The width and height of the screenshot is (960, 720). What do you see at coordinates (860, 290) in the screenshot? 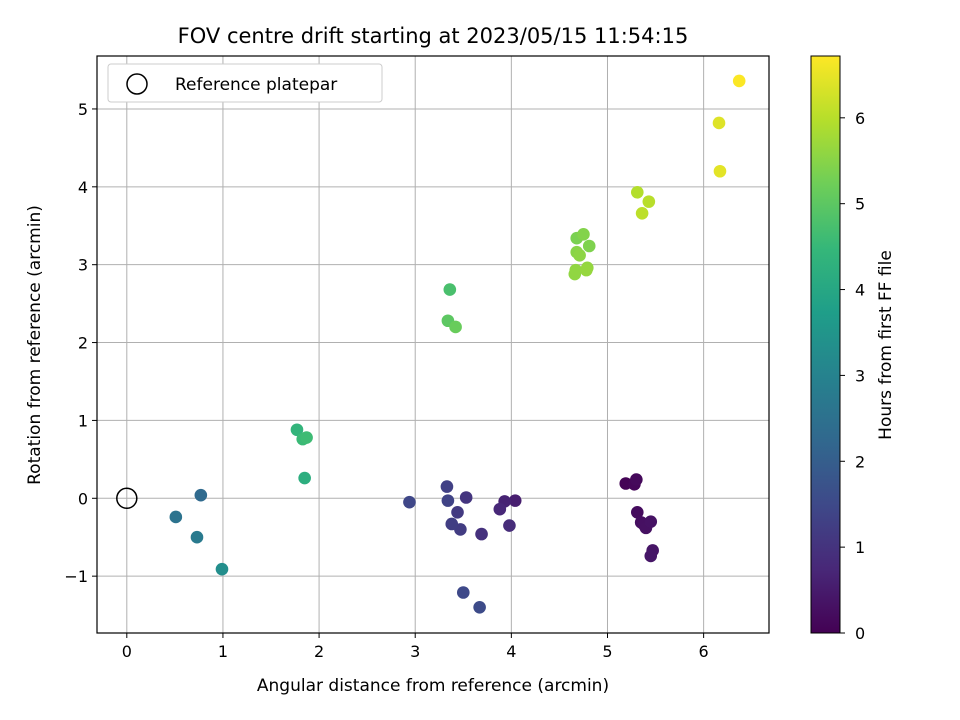
I see `colorbar-tick-label: 4` at bounding box center [860, 290].